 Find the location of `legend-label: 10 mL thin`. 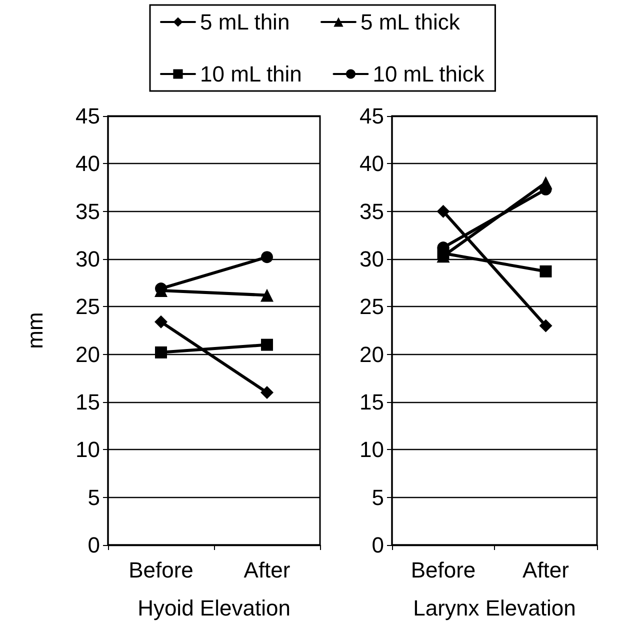

legend-label: 10 mL thin is located at coordinates (251, 74).